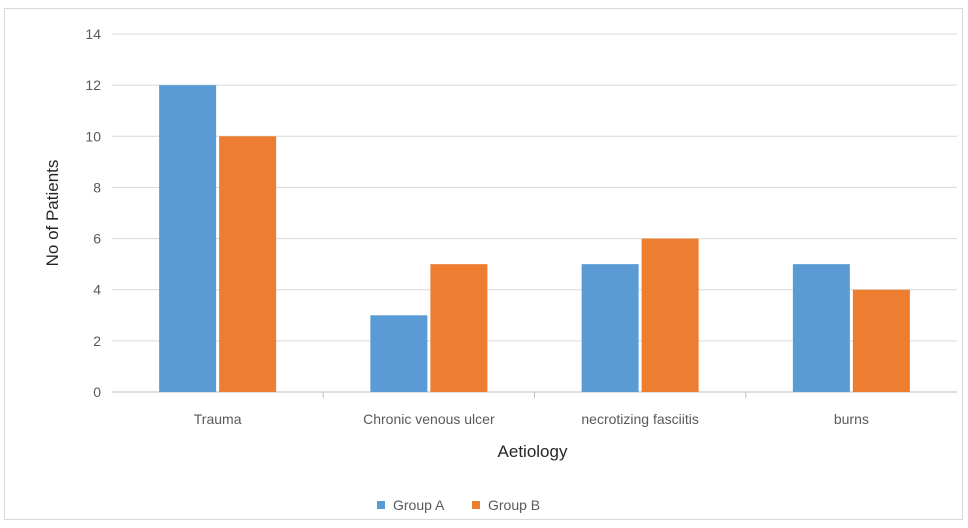  What do you see at coordinates (97, 341) in the screenshot?
I see `y-tick-label: 2` at bounding box center [97, 341].